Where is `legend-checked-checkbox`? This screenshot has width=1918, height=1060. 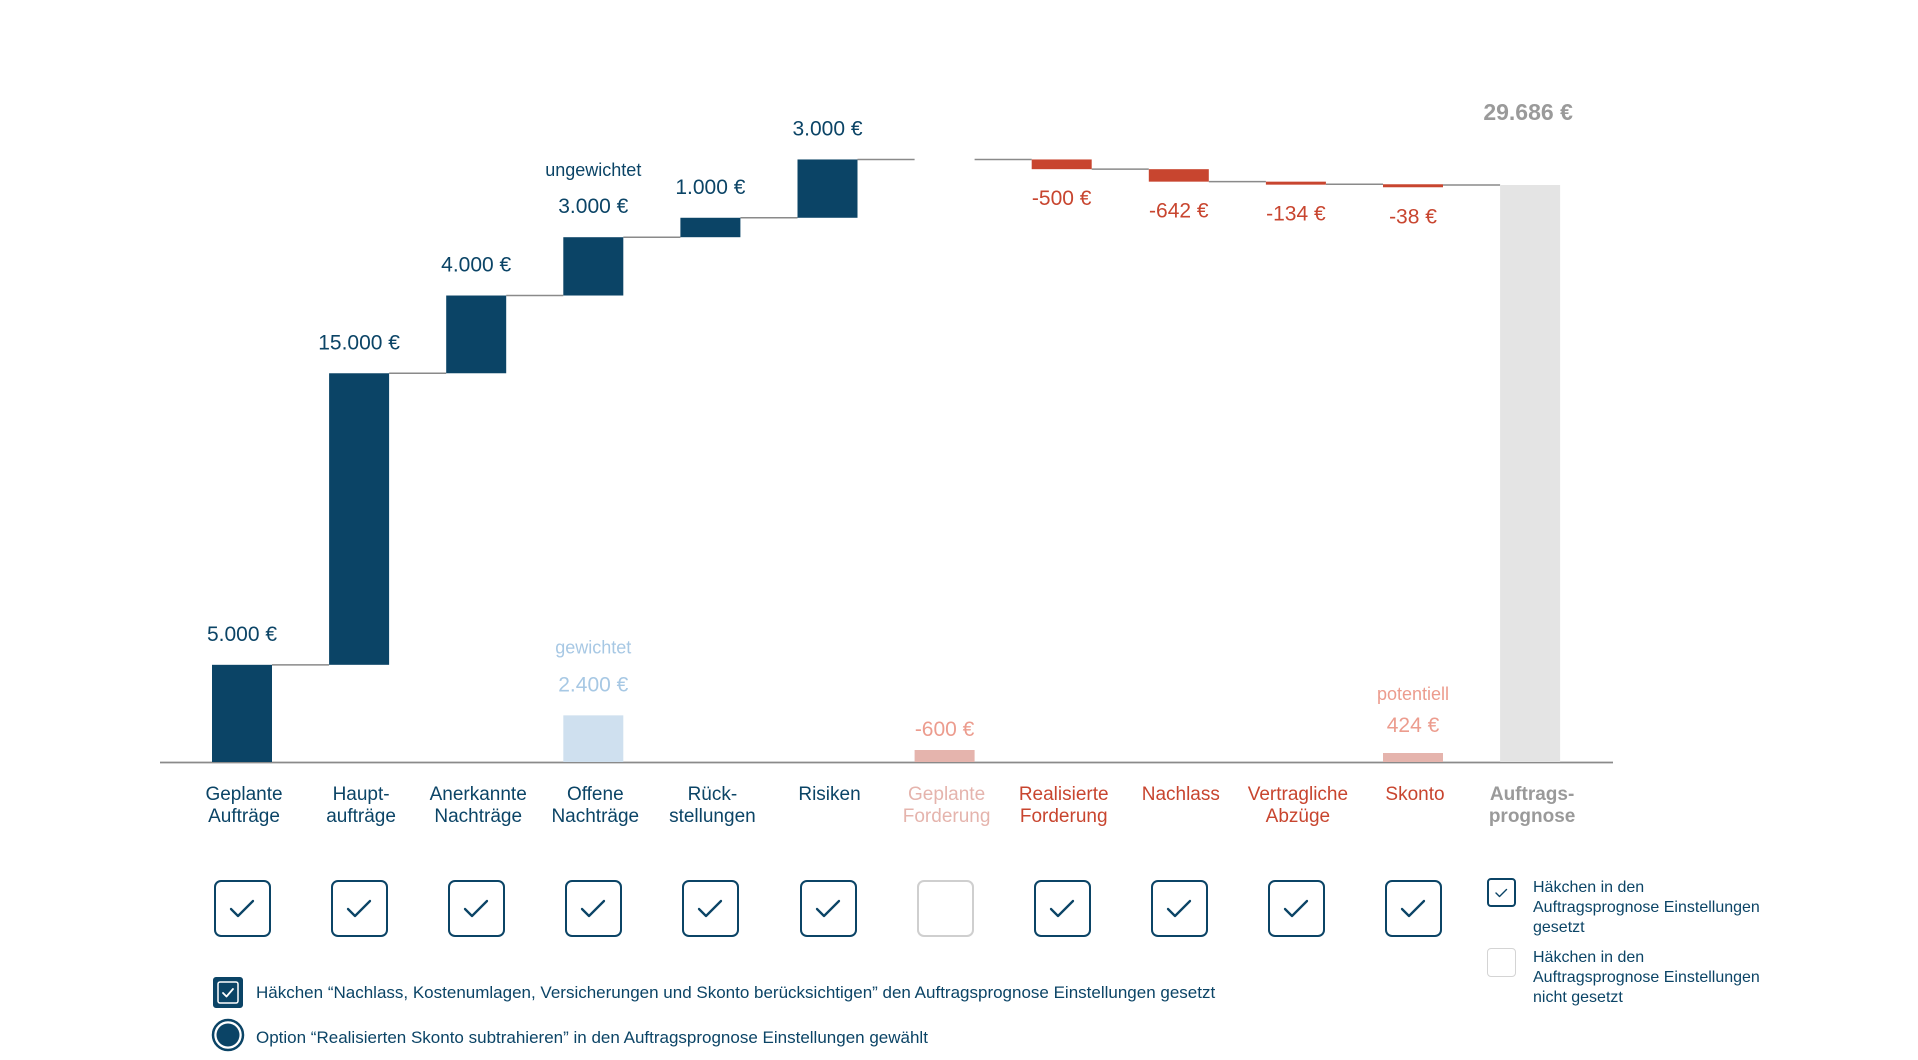 legend-checked-checkbox is located at coordinates (1501, 892).